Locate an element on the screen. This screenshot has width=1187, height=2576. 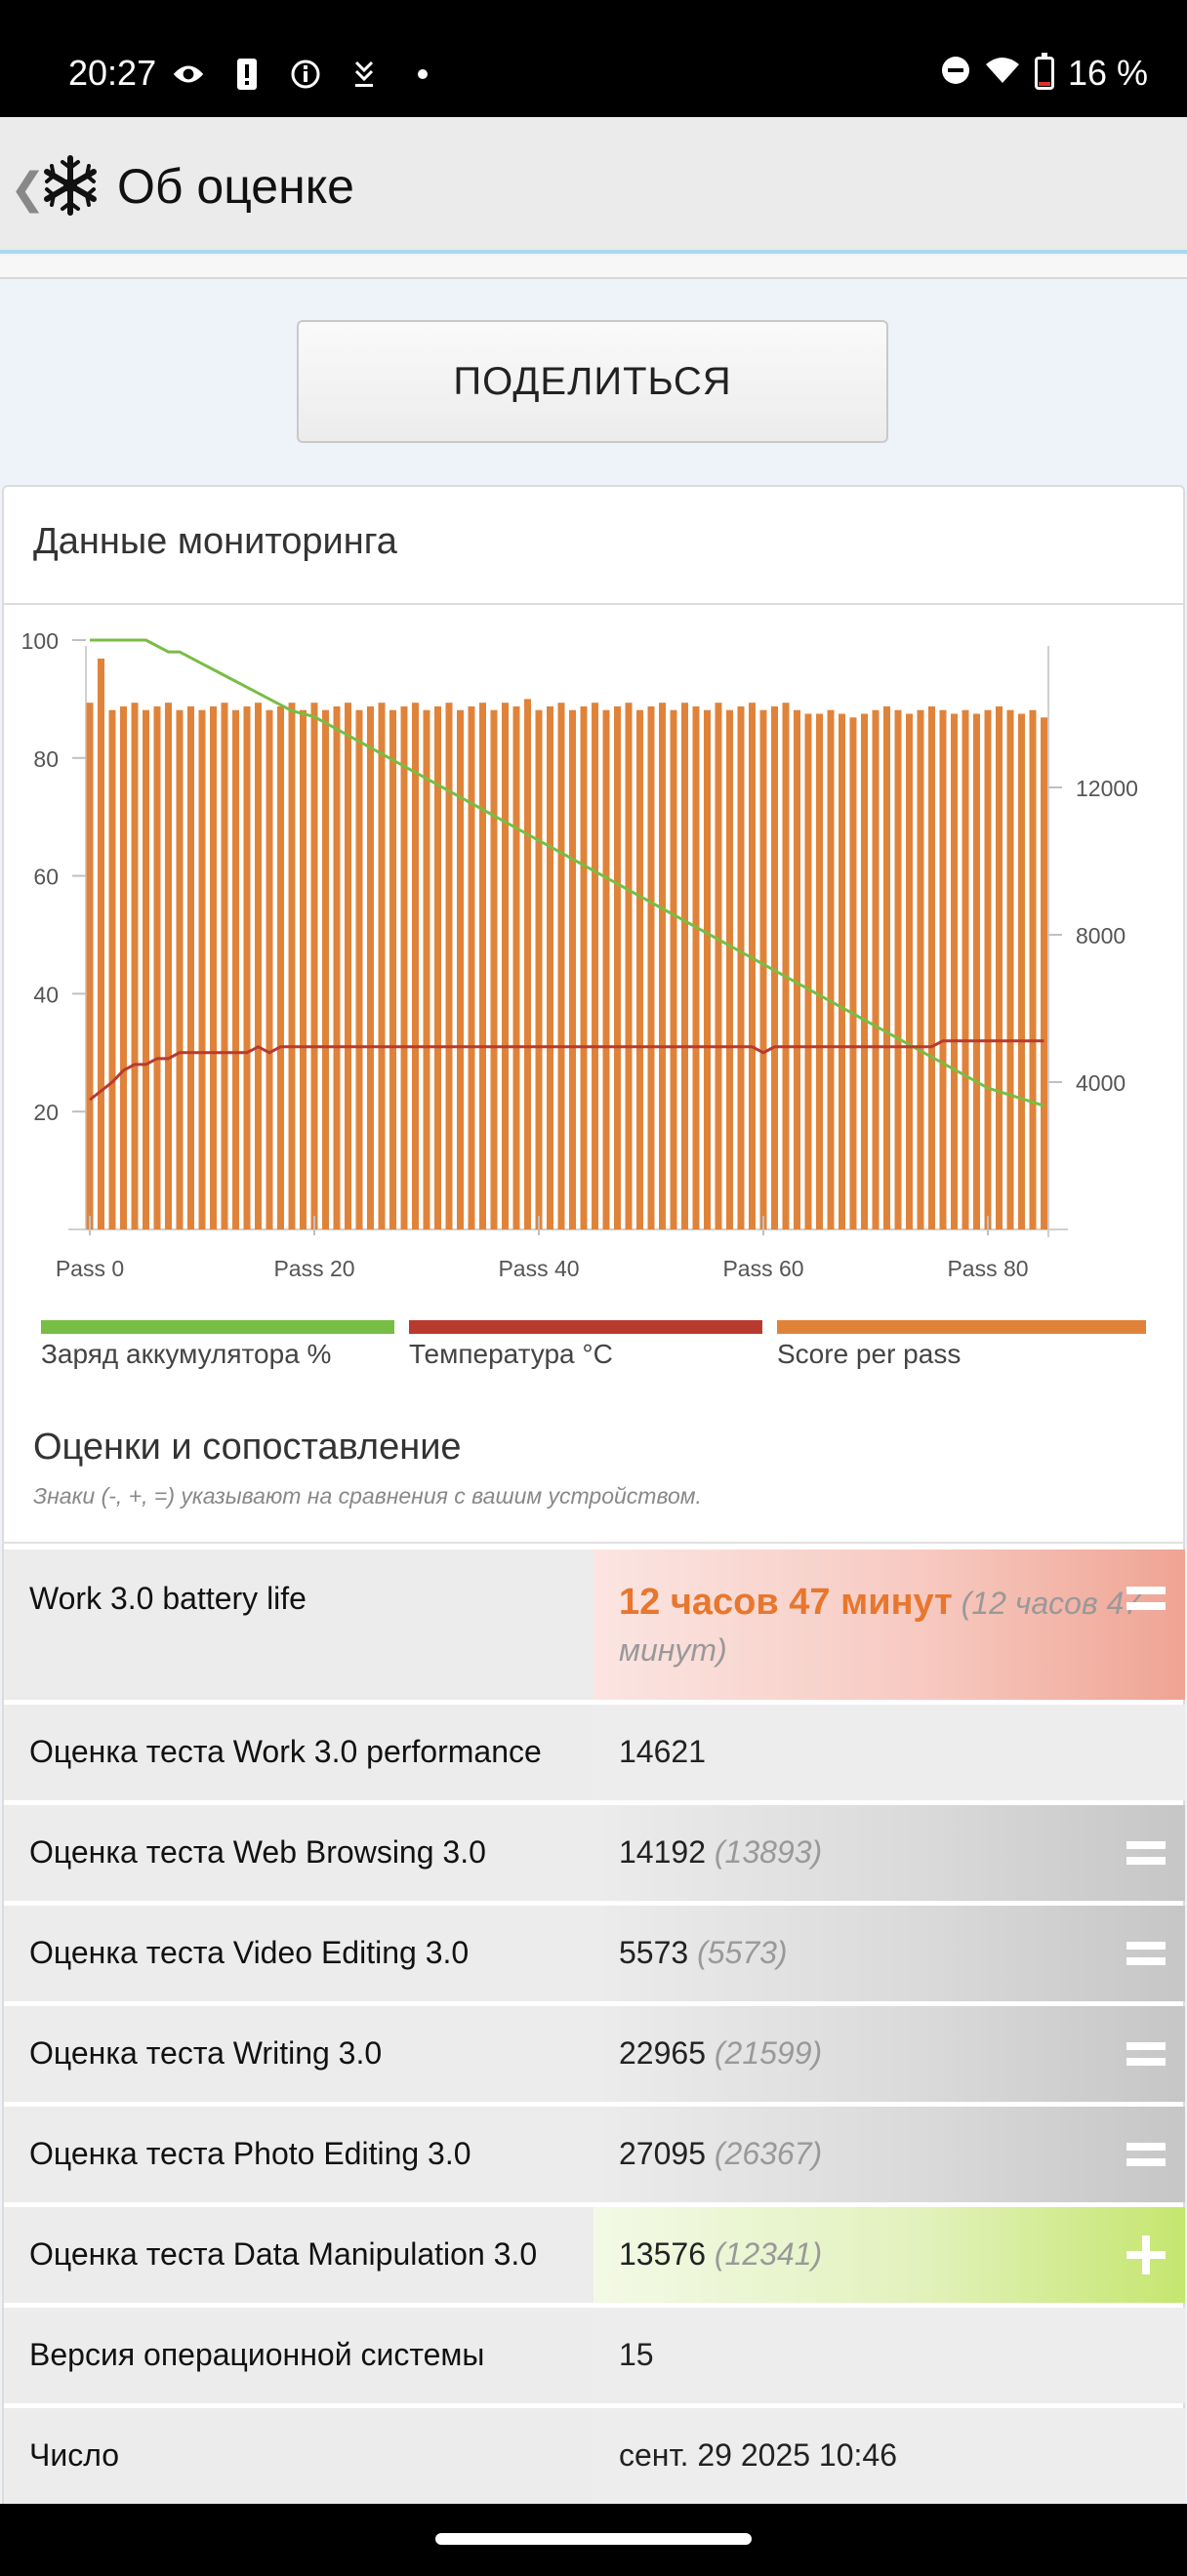
page-title: Об оценке is located at coordinates (235, 186).